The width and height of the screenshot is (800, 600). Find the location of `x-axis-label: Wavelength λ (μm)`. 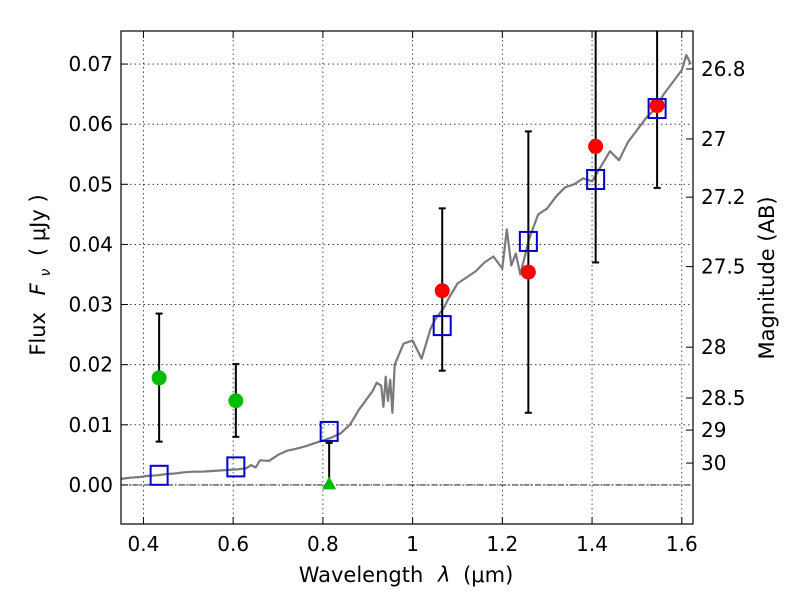

x-axis-label: Wavelength λ (μm) is located at coordinates (406, 575).